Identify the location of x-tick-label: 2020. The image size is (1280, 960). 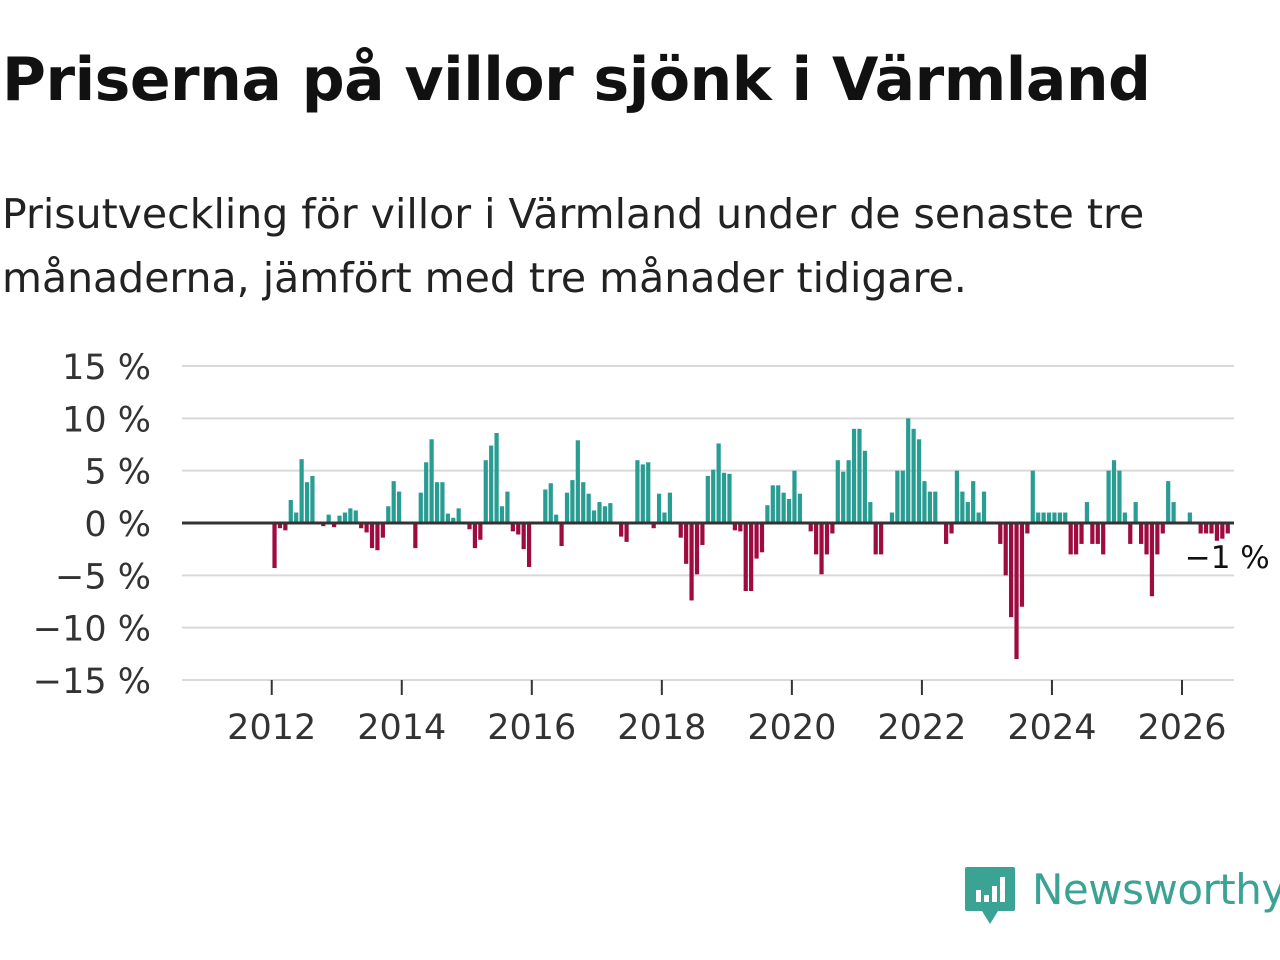
(791, 728).